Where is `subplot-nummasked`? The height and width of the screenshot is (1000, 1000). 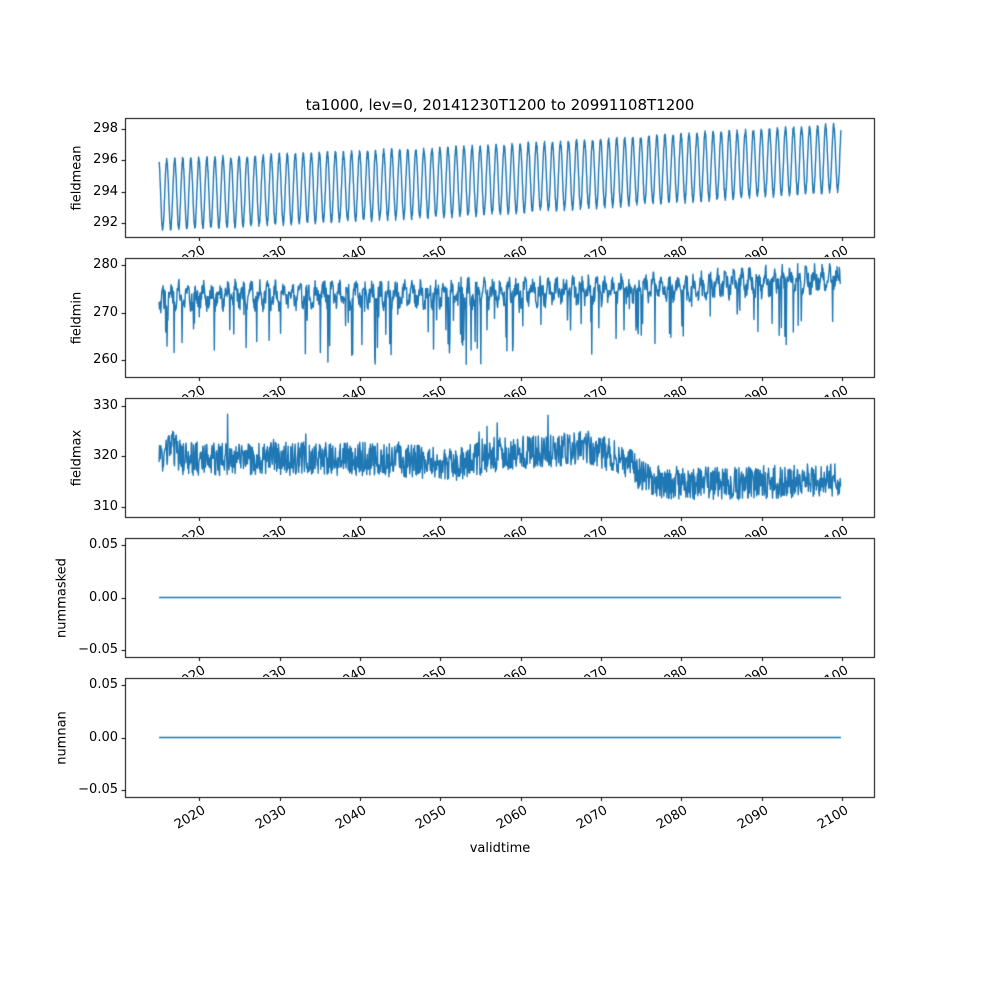
subplot-nummasked is located at coordinates (500, 597).